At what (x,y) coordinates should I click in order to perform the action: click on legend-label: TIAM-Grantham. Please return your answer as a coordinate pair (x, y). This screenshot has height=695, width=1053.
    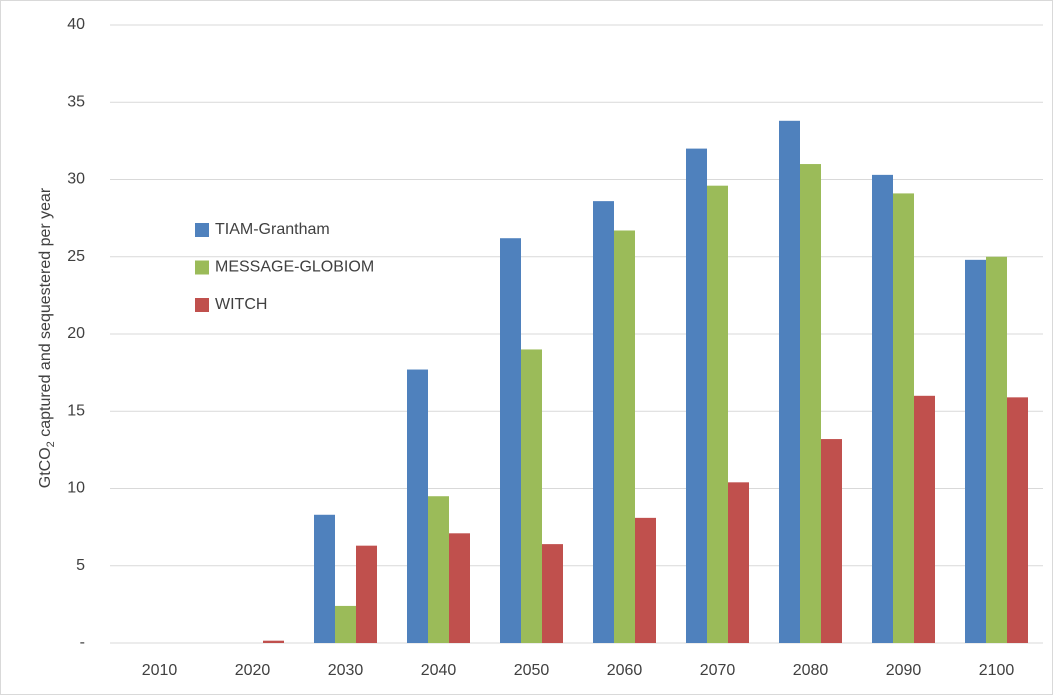
    Looking at the image, I should click on (272, 229).